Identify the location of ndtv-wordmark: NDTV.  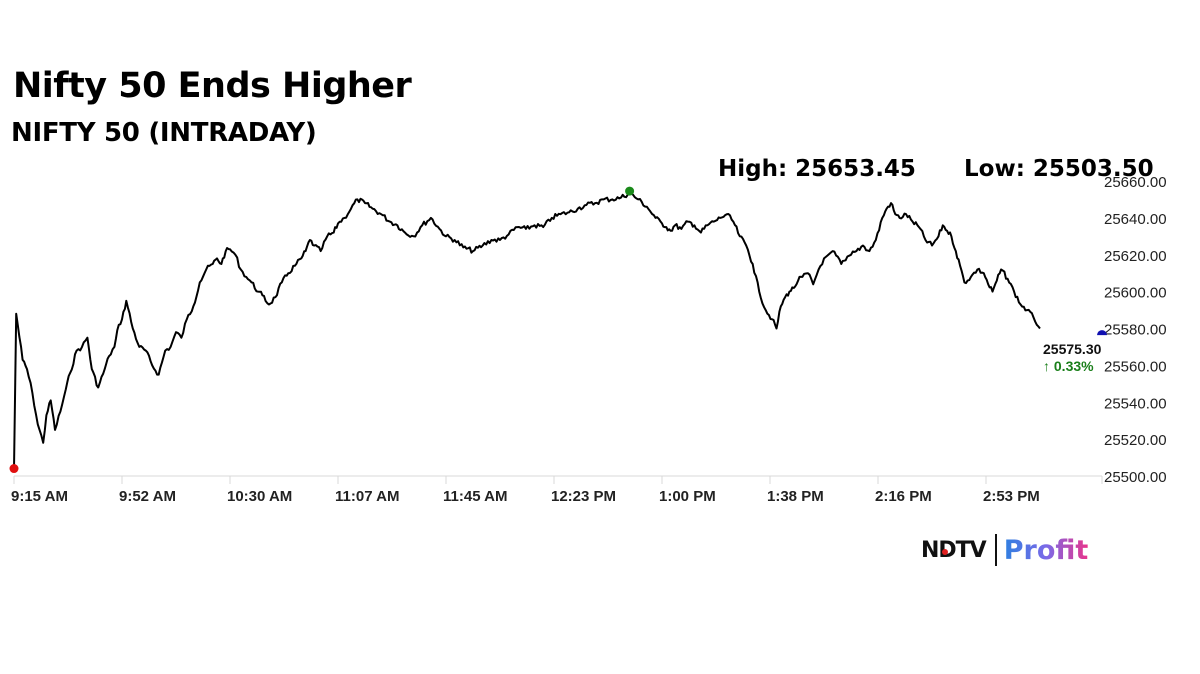
(954, 550).